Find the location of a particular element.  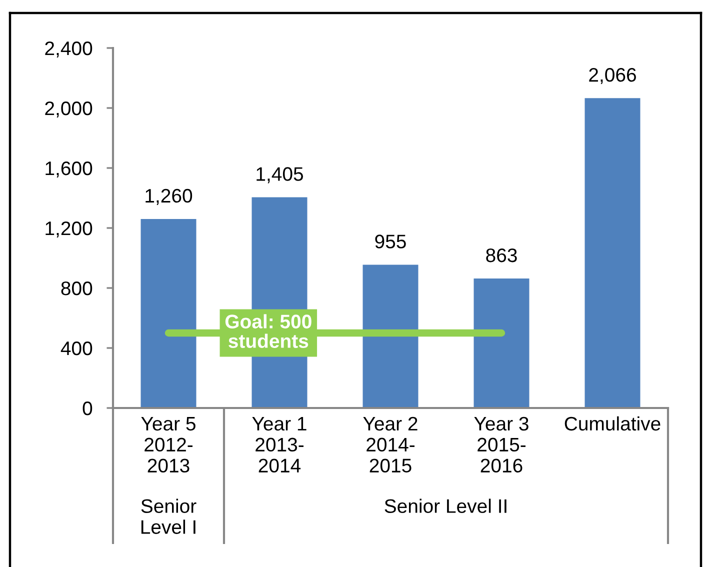

y-tick-label: 400 is located at coordinates (76, 348).